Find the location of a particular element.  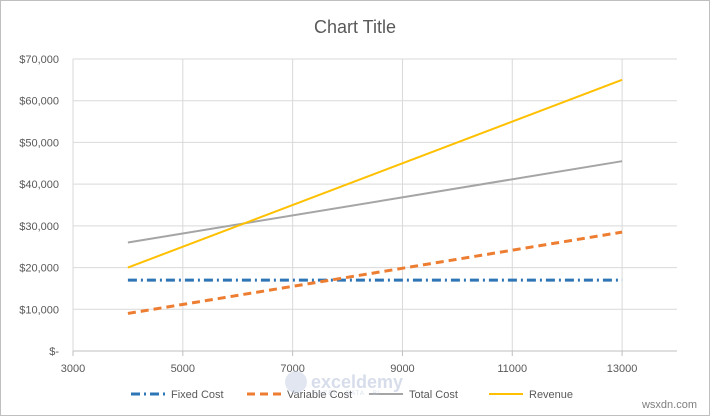

x-tick-label: 9000 is located at coordinates (402, 369).